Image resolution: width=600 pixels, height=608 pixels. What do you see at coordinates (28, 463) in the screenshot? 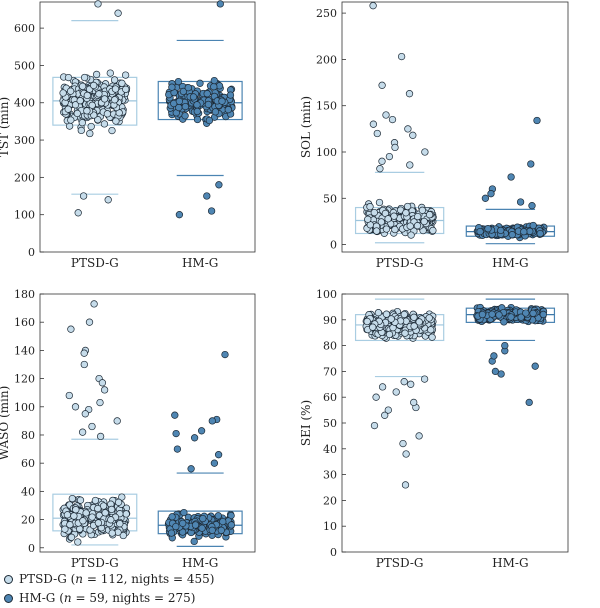
I see `y-tick-label: 60` at bounding box center [28, 463].